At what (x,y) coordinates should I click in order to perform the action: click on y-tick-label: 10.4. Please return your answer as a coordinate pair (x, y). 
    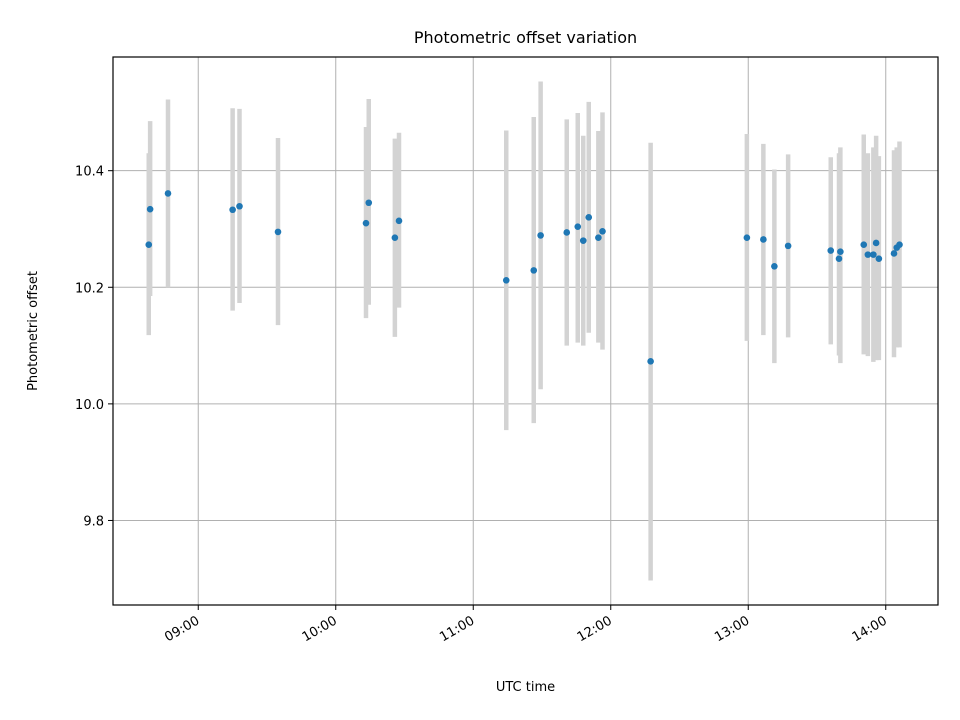
    Looking at the image, I should click on (89, 172).